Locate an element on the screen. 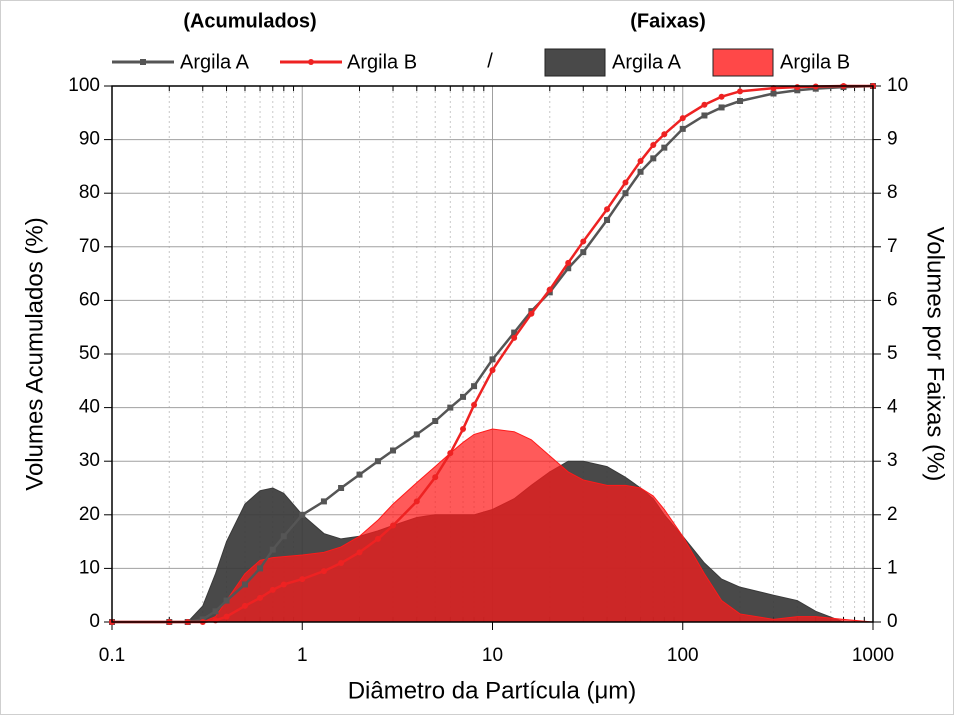 Image resolution: width=954 pixels, height=720 pixels. y-tick-label: 90 is located at coordinates (89, 139).